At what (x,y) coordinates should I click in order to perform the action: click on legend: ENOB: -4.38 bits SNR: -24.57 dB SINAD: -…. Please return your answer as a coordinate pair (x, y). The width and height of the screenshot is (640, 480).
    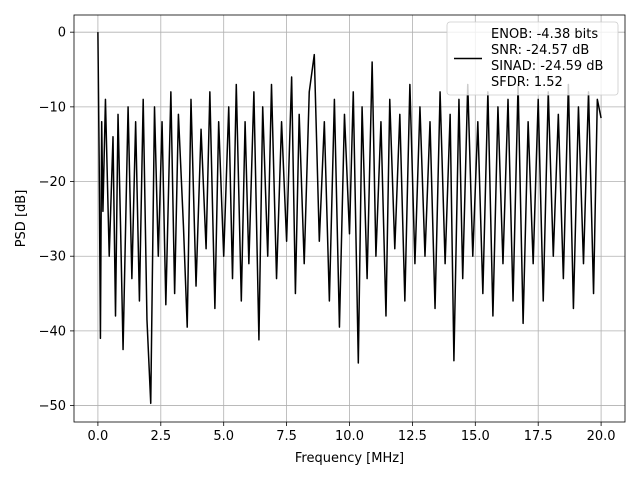
    Looking at the image, I should click on (532, 58).